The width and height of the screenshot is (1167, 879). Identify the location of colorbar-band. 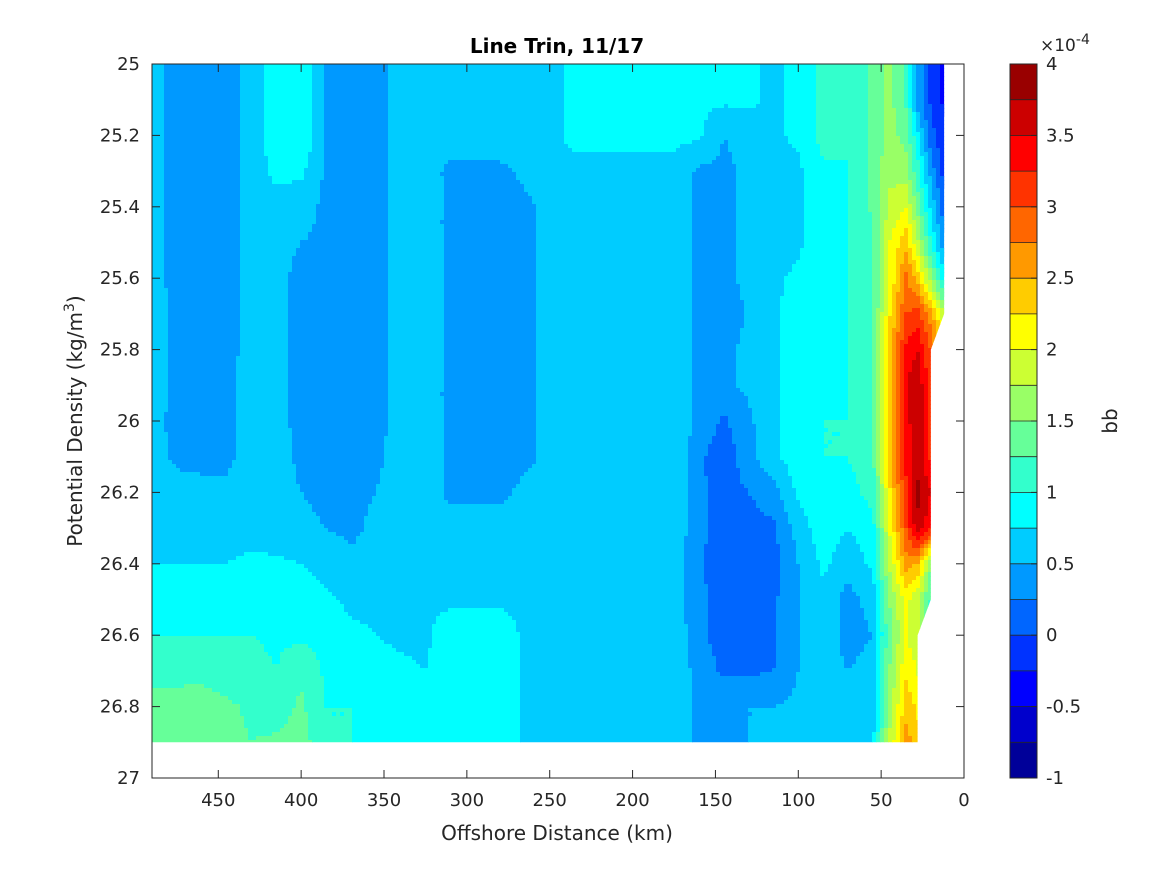
(1023, 474).